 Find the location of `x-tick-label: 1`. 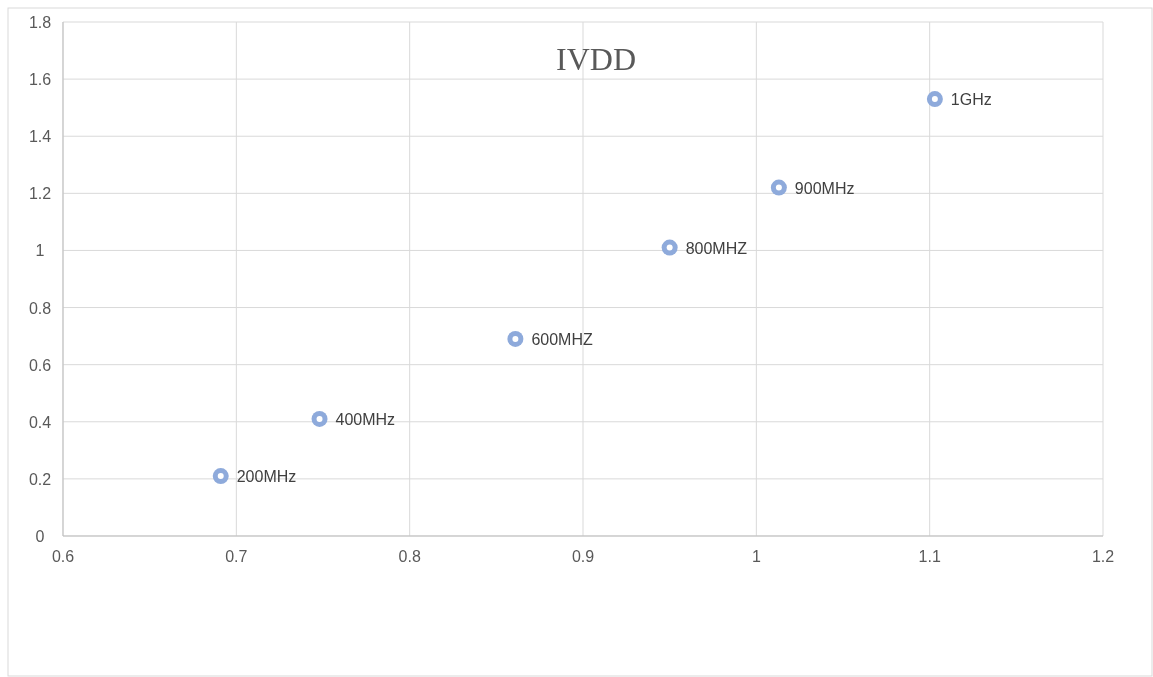

x-tick-label: 1 is located at coordinates (756, 556).